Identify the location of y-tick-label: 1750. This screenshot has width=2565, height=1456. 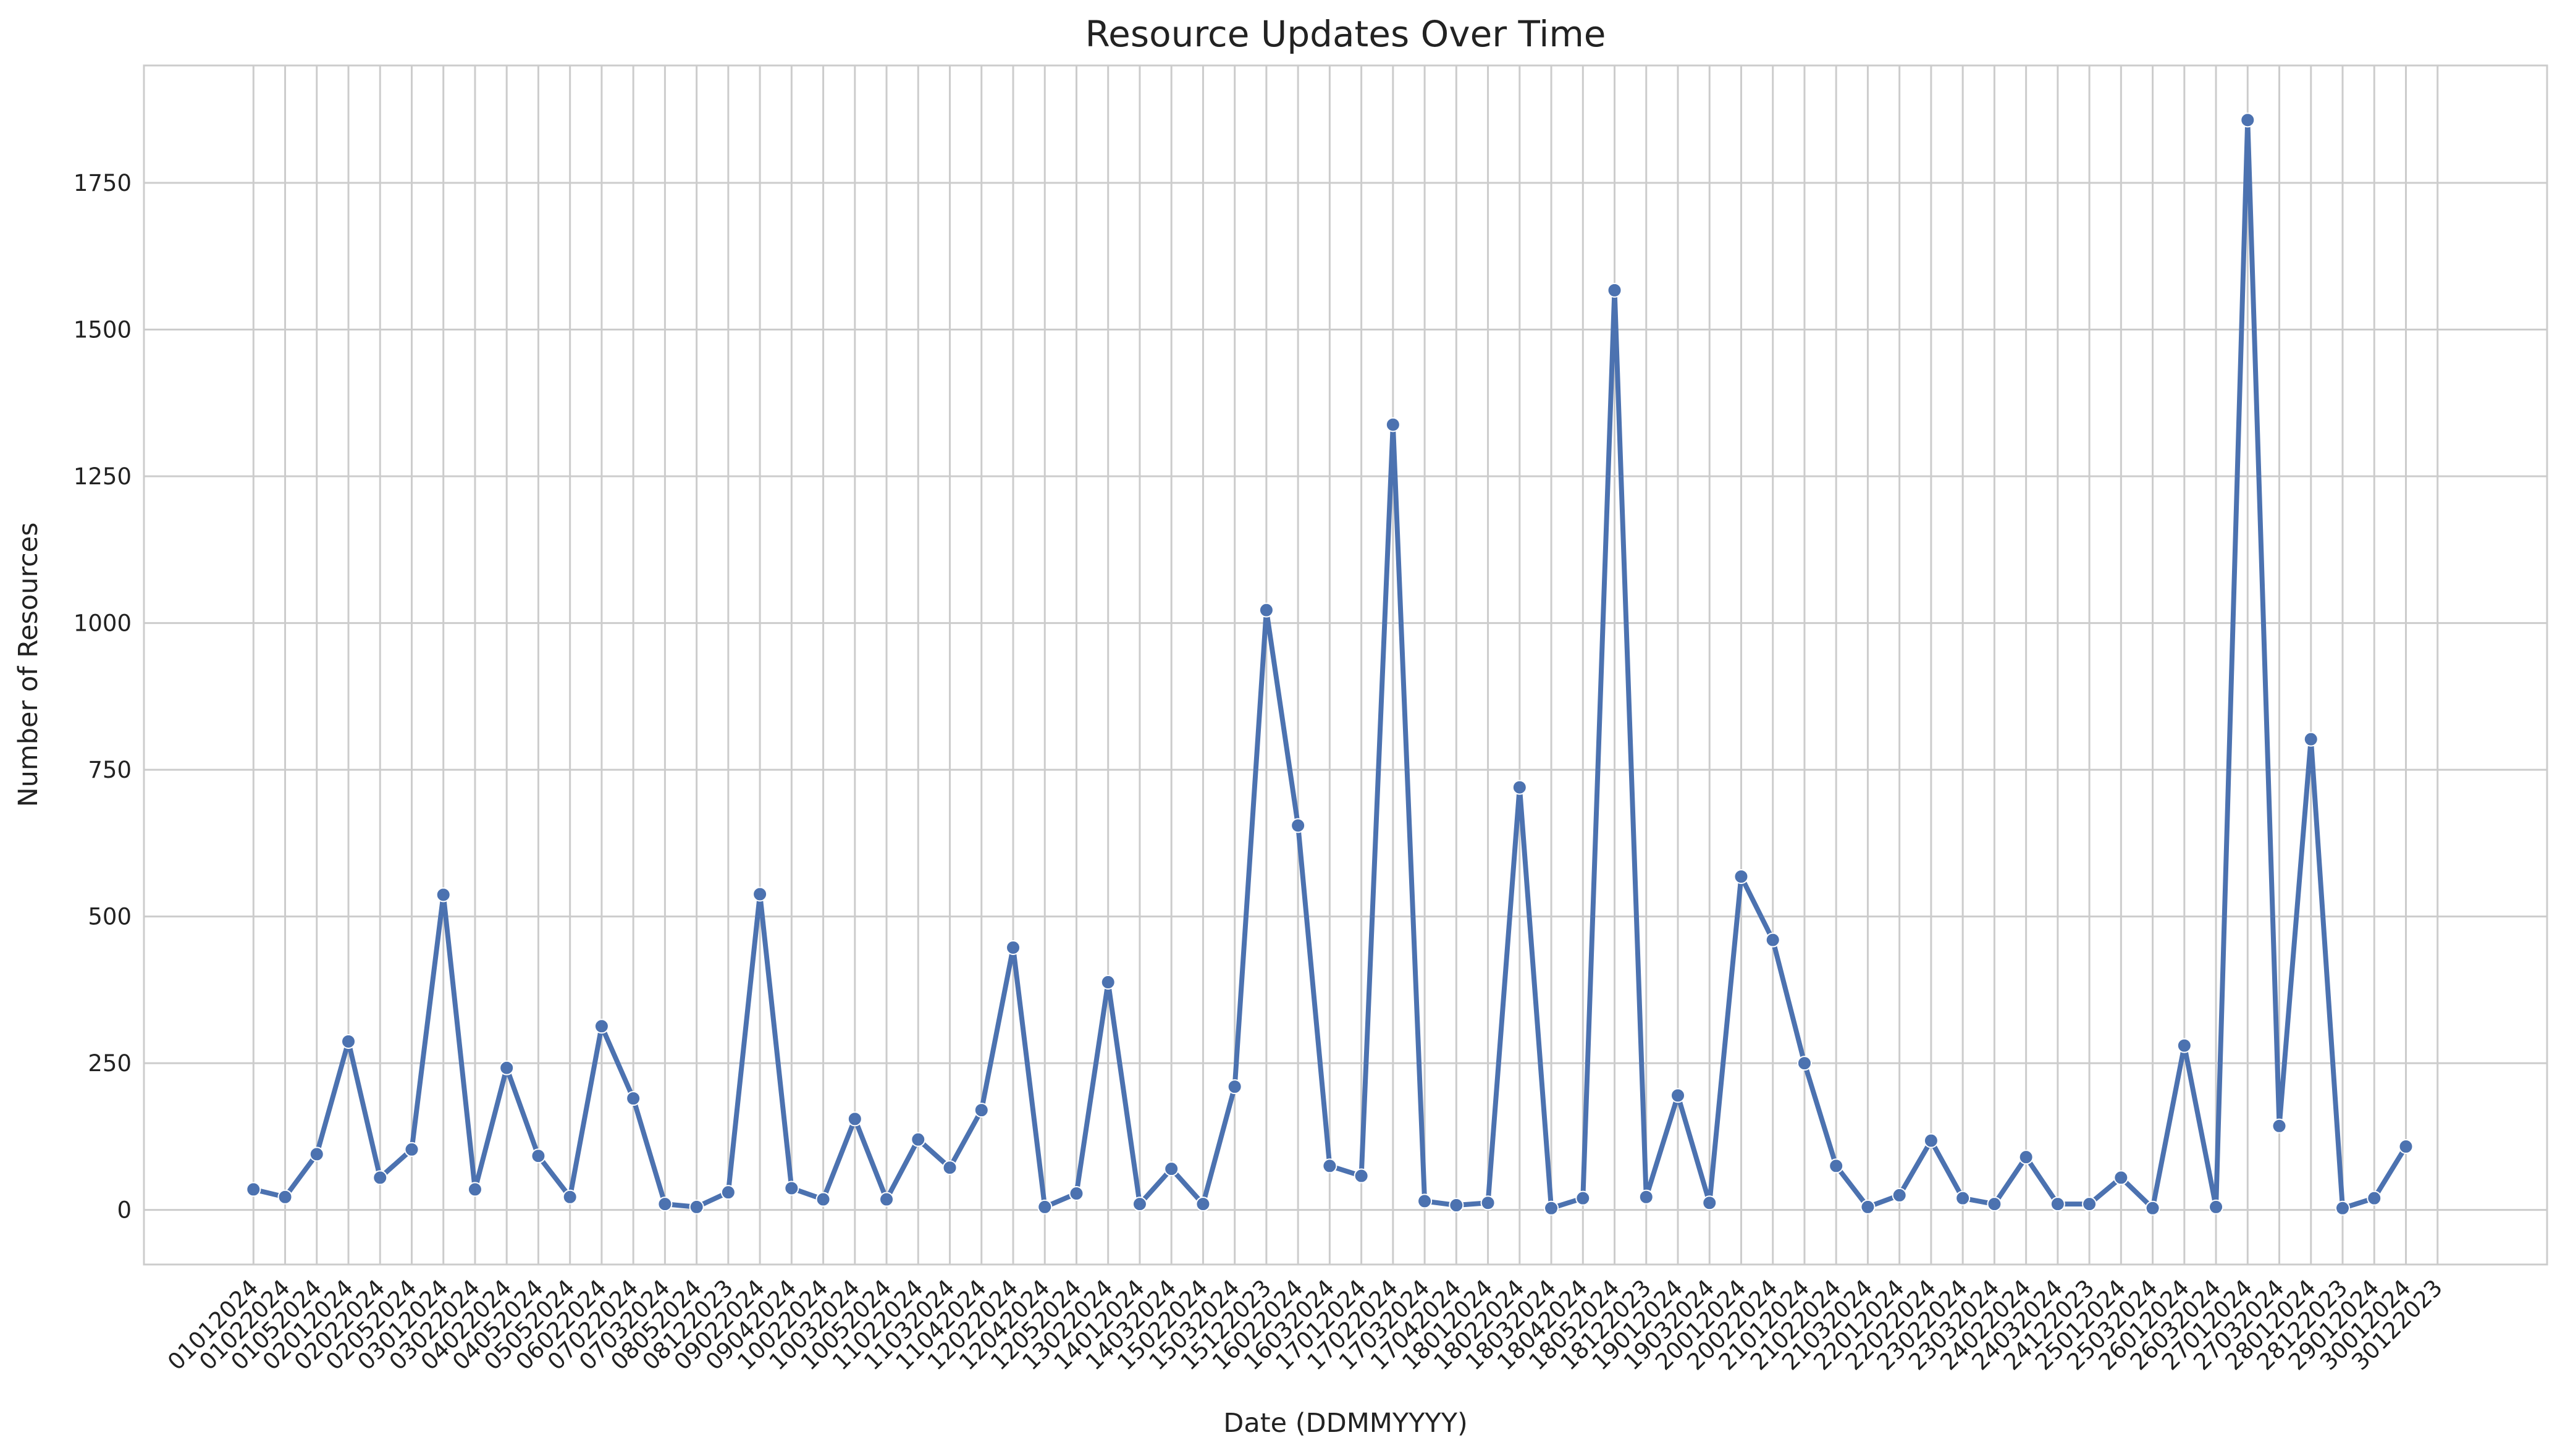
(103, 183).